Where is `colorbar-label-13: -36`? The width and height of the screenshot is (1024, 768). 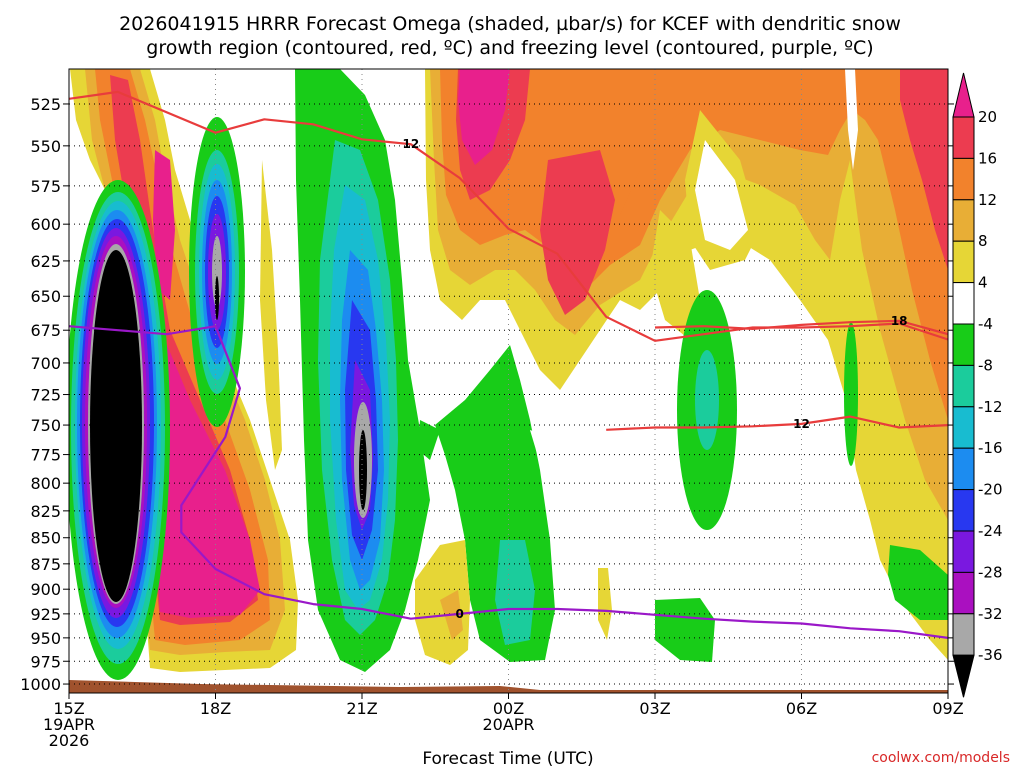 colorbar-label-13: -36 is located at coordinates (990, 655).